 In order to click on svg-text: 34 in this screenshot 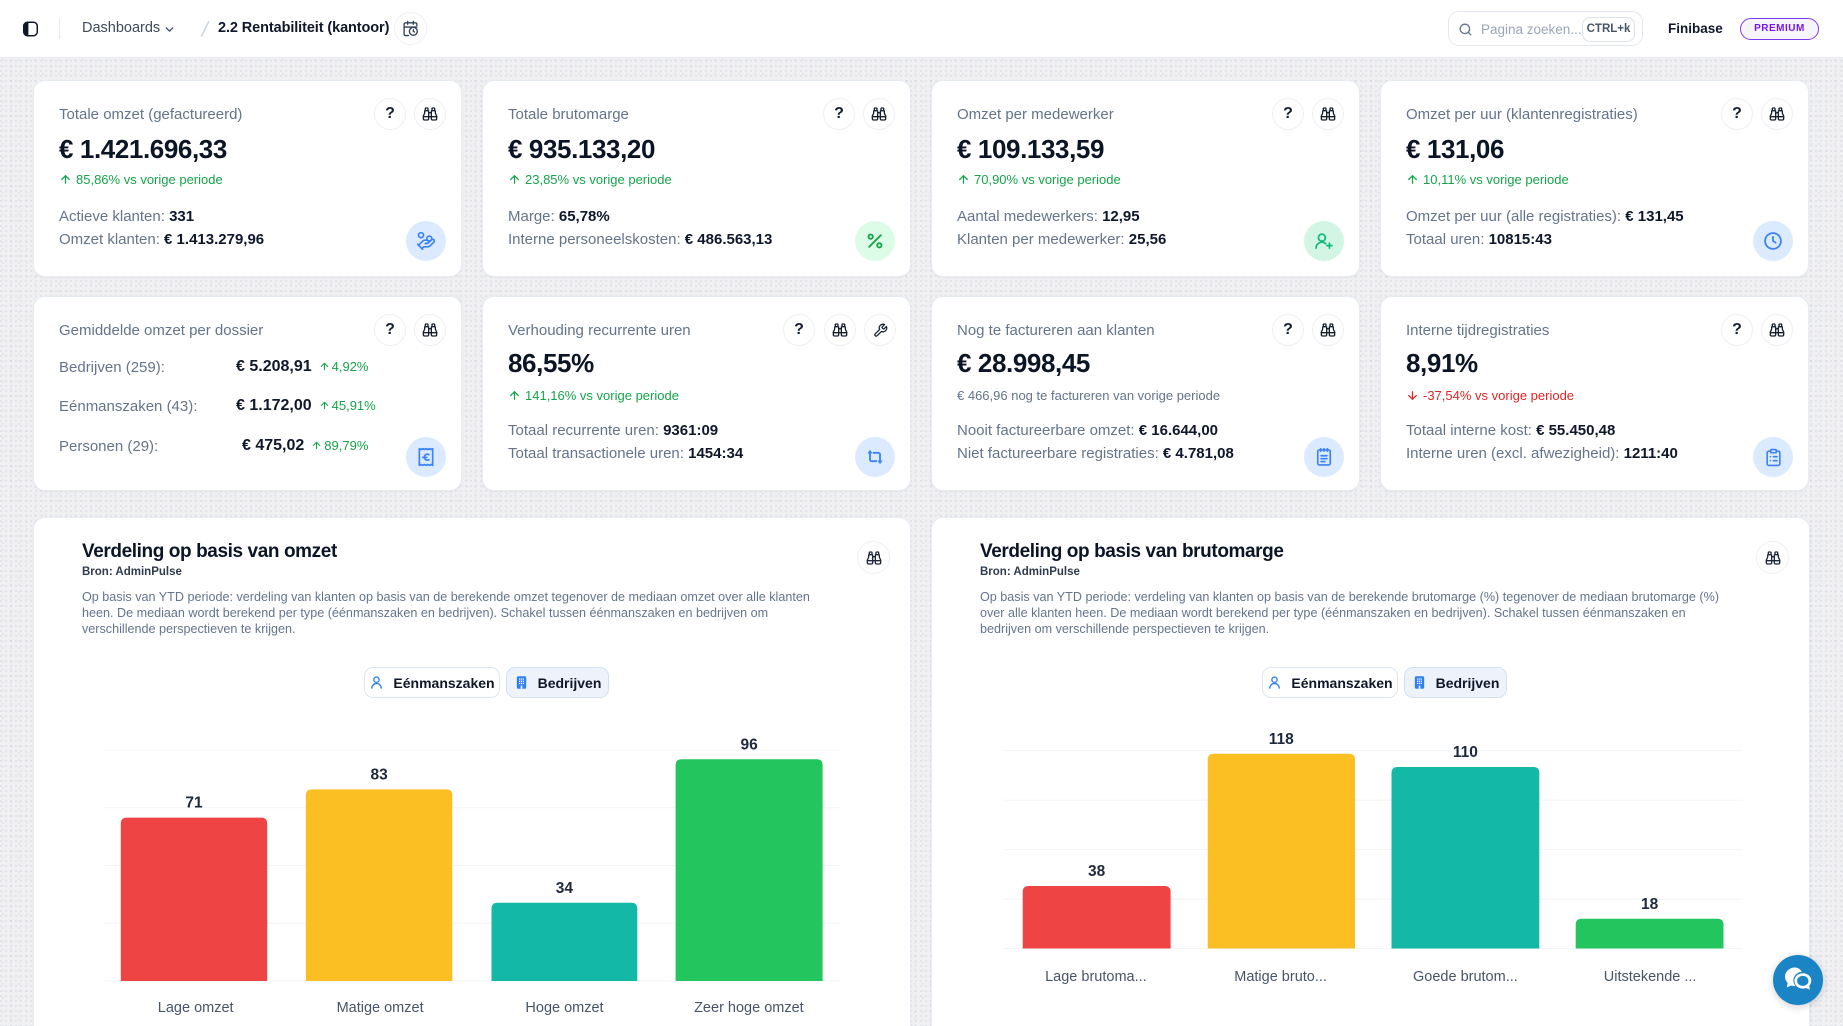, I will do `click(565, 888)`.